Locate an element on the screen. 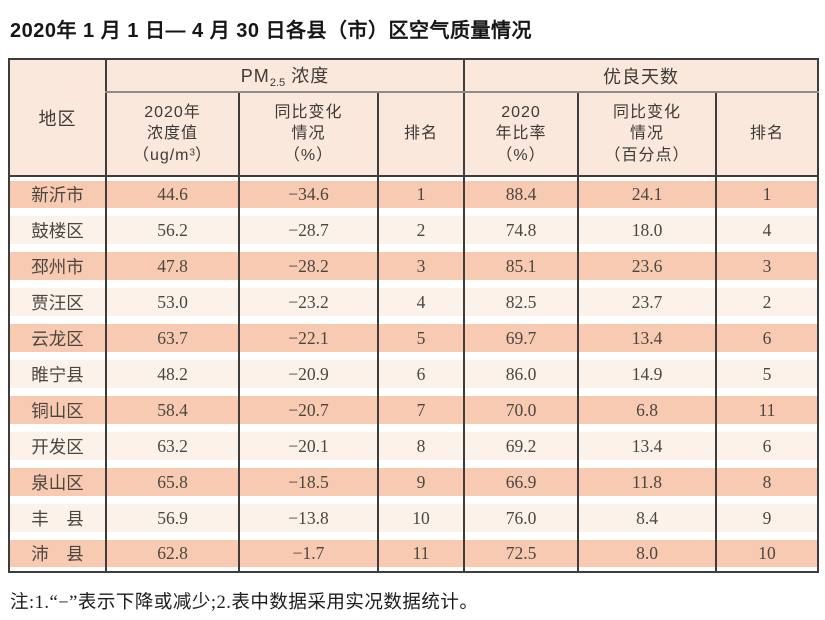 The height and width of the screenshot is (620, 825). pm-change-cell: −23.2 is located at coordinates (308, 302).